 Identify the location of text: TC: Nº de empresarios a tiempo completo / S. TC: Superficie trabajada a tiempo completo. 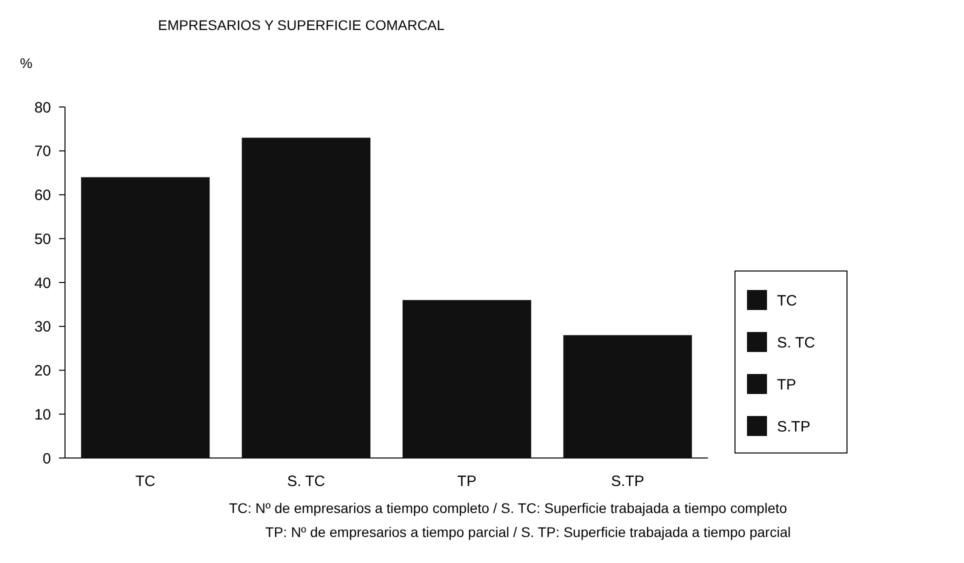
(508, 508).